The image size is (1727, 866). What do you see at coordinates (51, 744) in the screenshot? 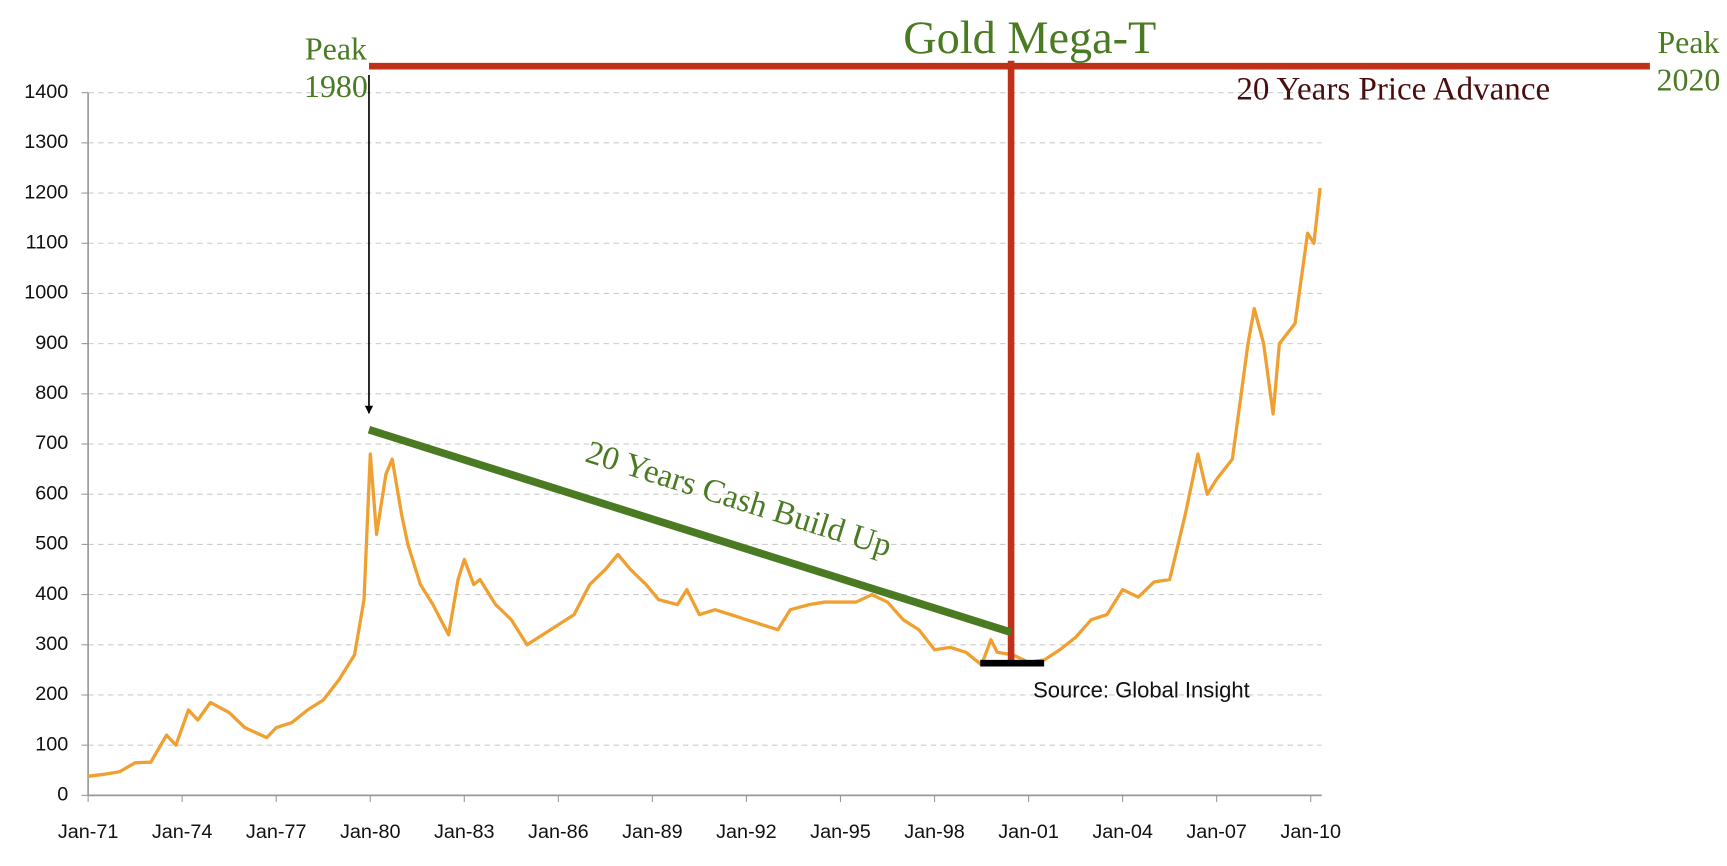
I see `y-tick-label: 100` at bounding box center [51, 744].